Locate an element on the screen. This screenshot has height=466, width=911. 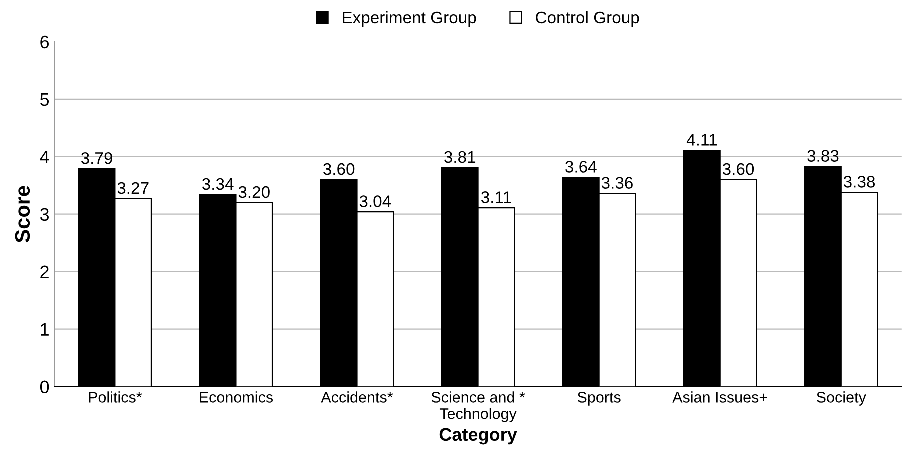
x-tick-label: Science and * Technology is located at coordinates (479, 407).